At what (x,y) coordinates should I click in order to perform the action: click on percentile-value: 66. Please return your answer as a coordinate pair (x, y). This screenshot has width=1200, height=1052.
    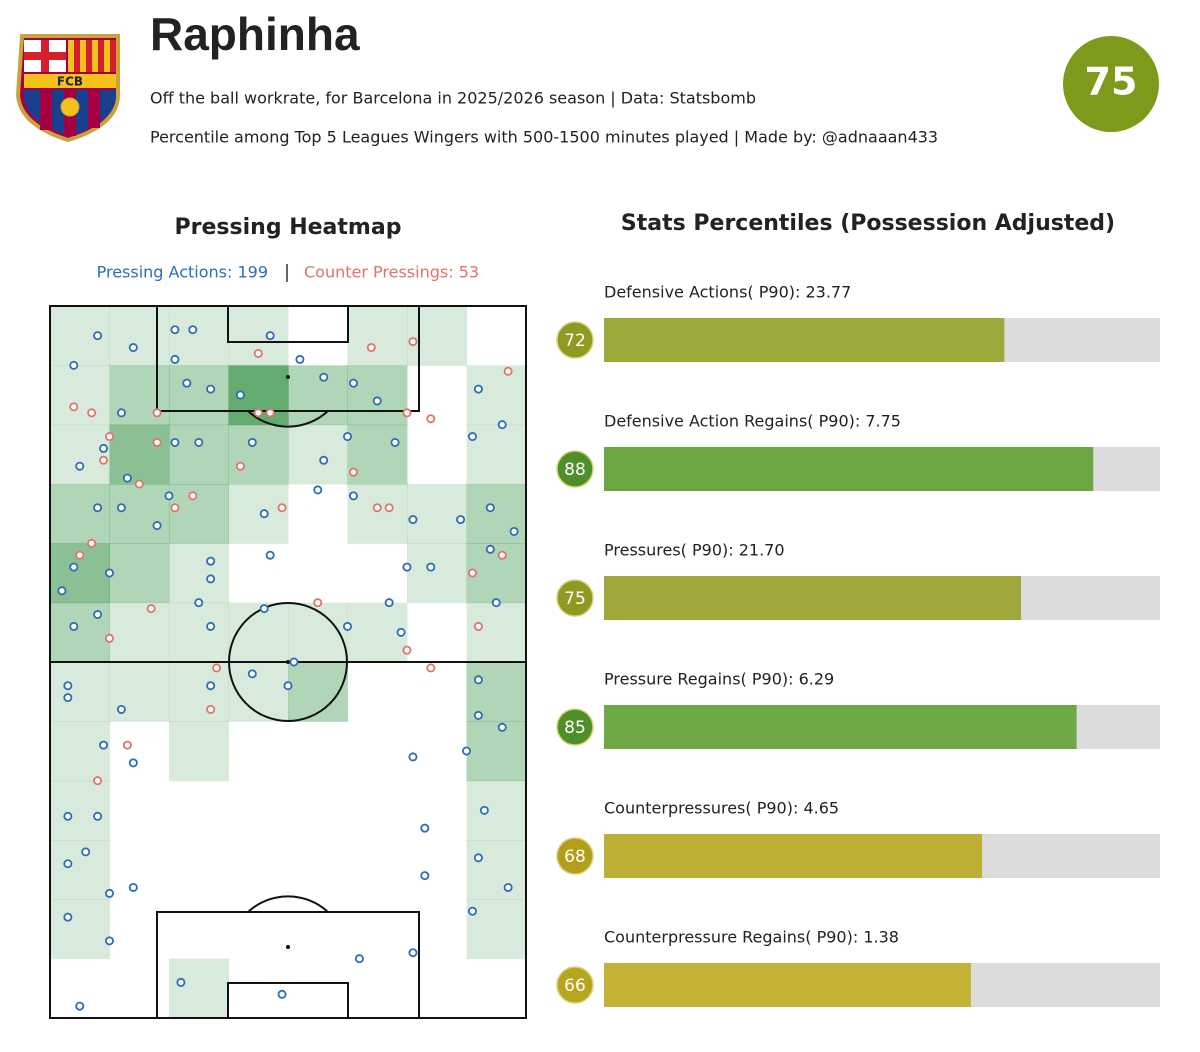
    Looking at the image, I should click on (575, 986).